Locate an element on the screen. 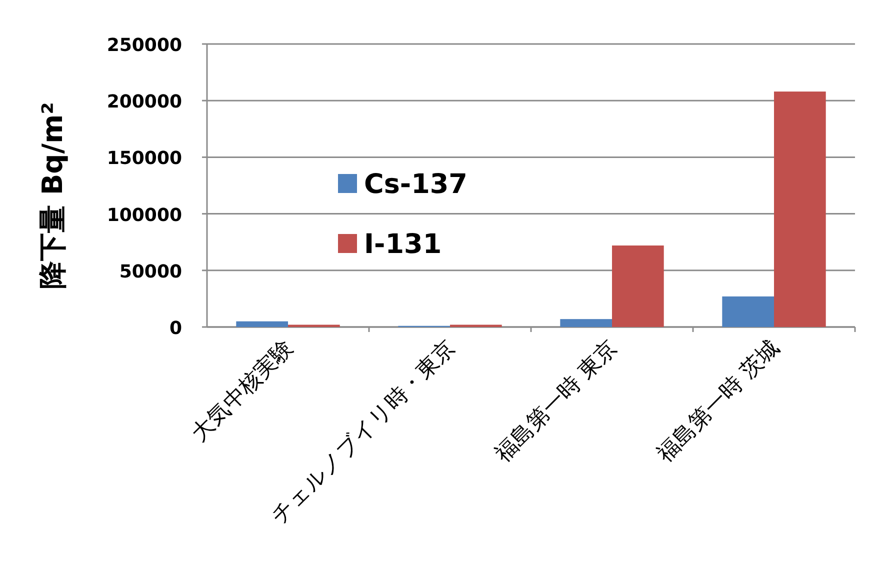  legend-label: Cs-137 is located at coordinates (416, 184).